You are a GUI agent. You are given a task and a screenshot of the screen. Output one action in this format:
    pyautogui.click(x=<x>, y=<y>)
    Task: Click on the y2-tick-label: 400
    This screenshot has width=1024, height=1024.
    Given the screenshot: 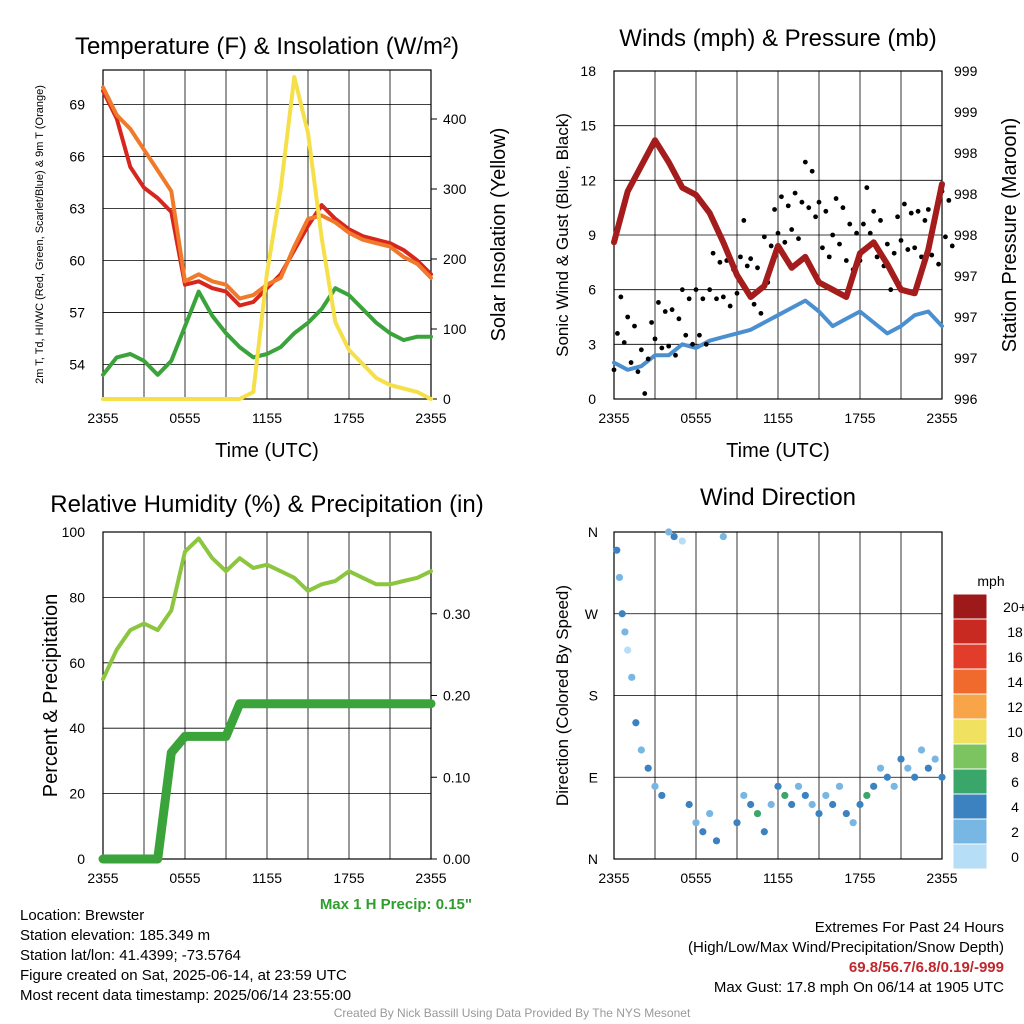 What is the action you would take?
    pyautogui.click(x=455, y=119)
    